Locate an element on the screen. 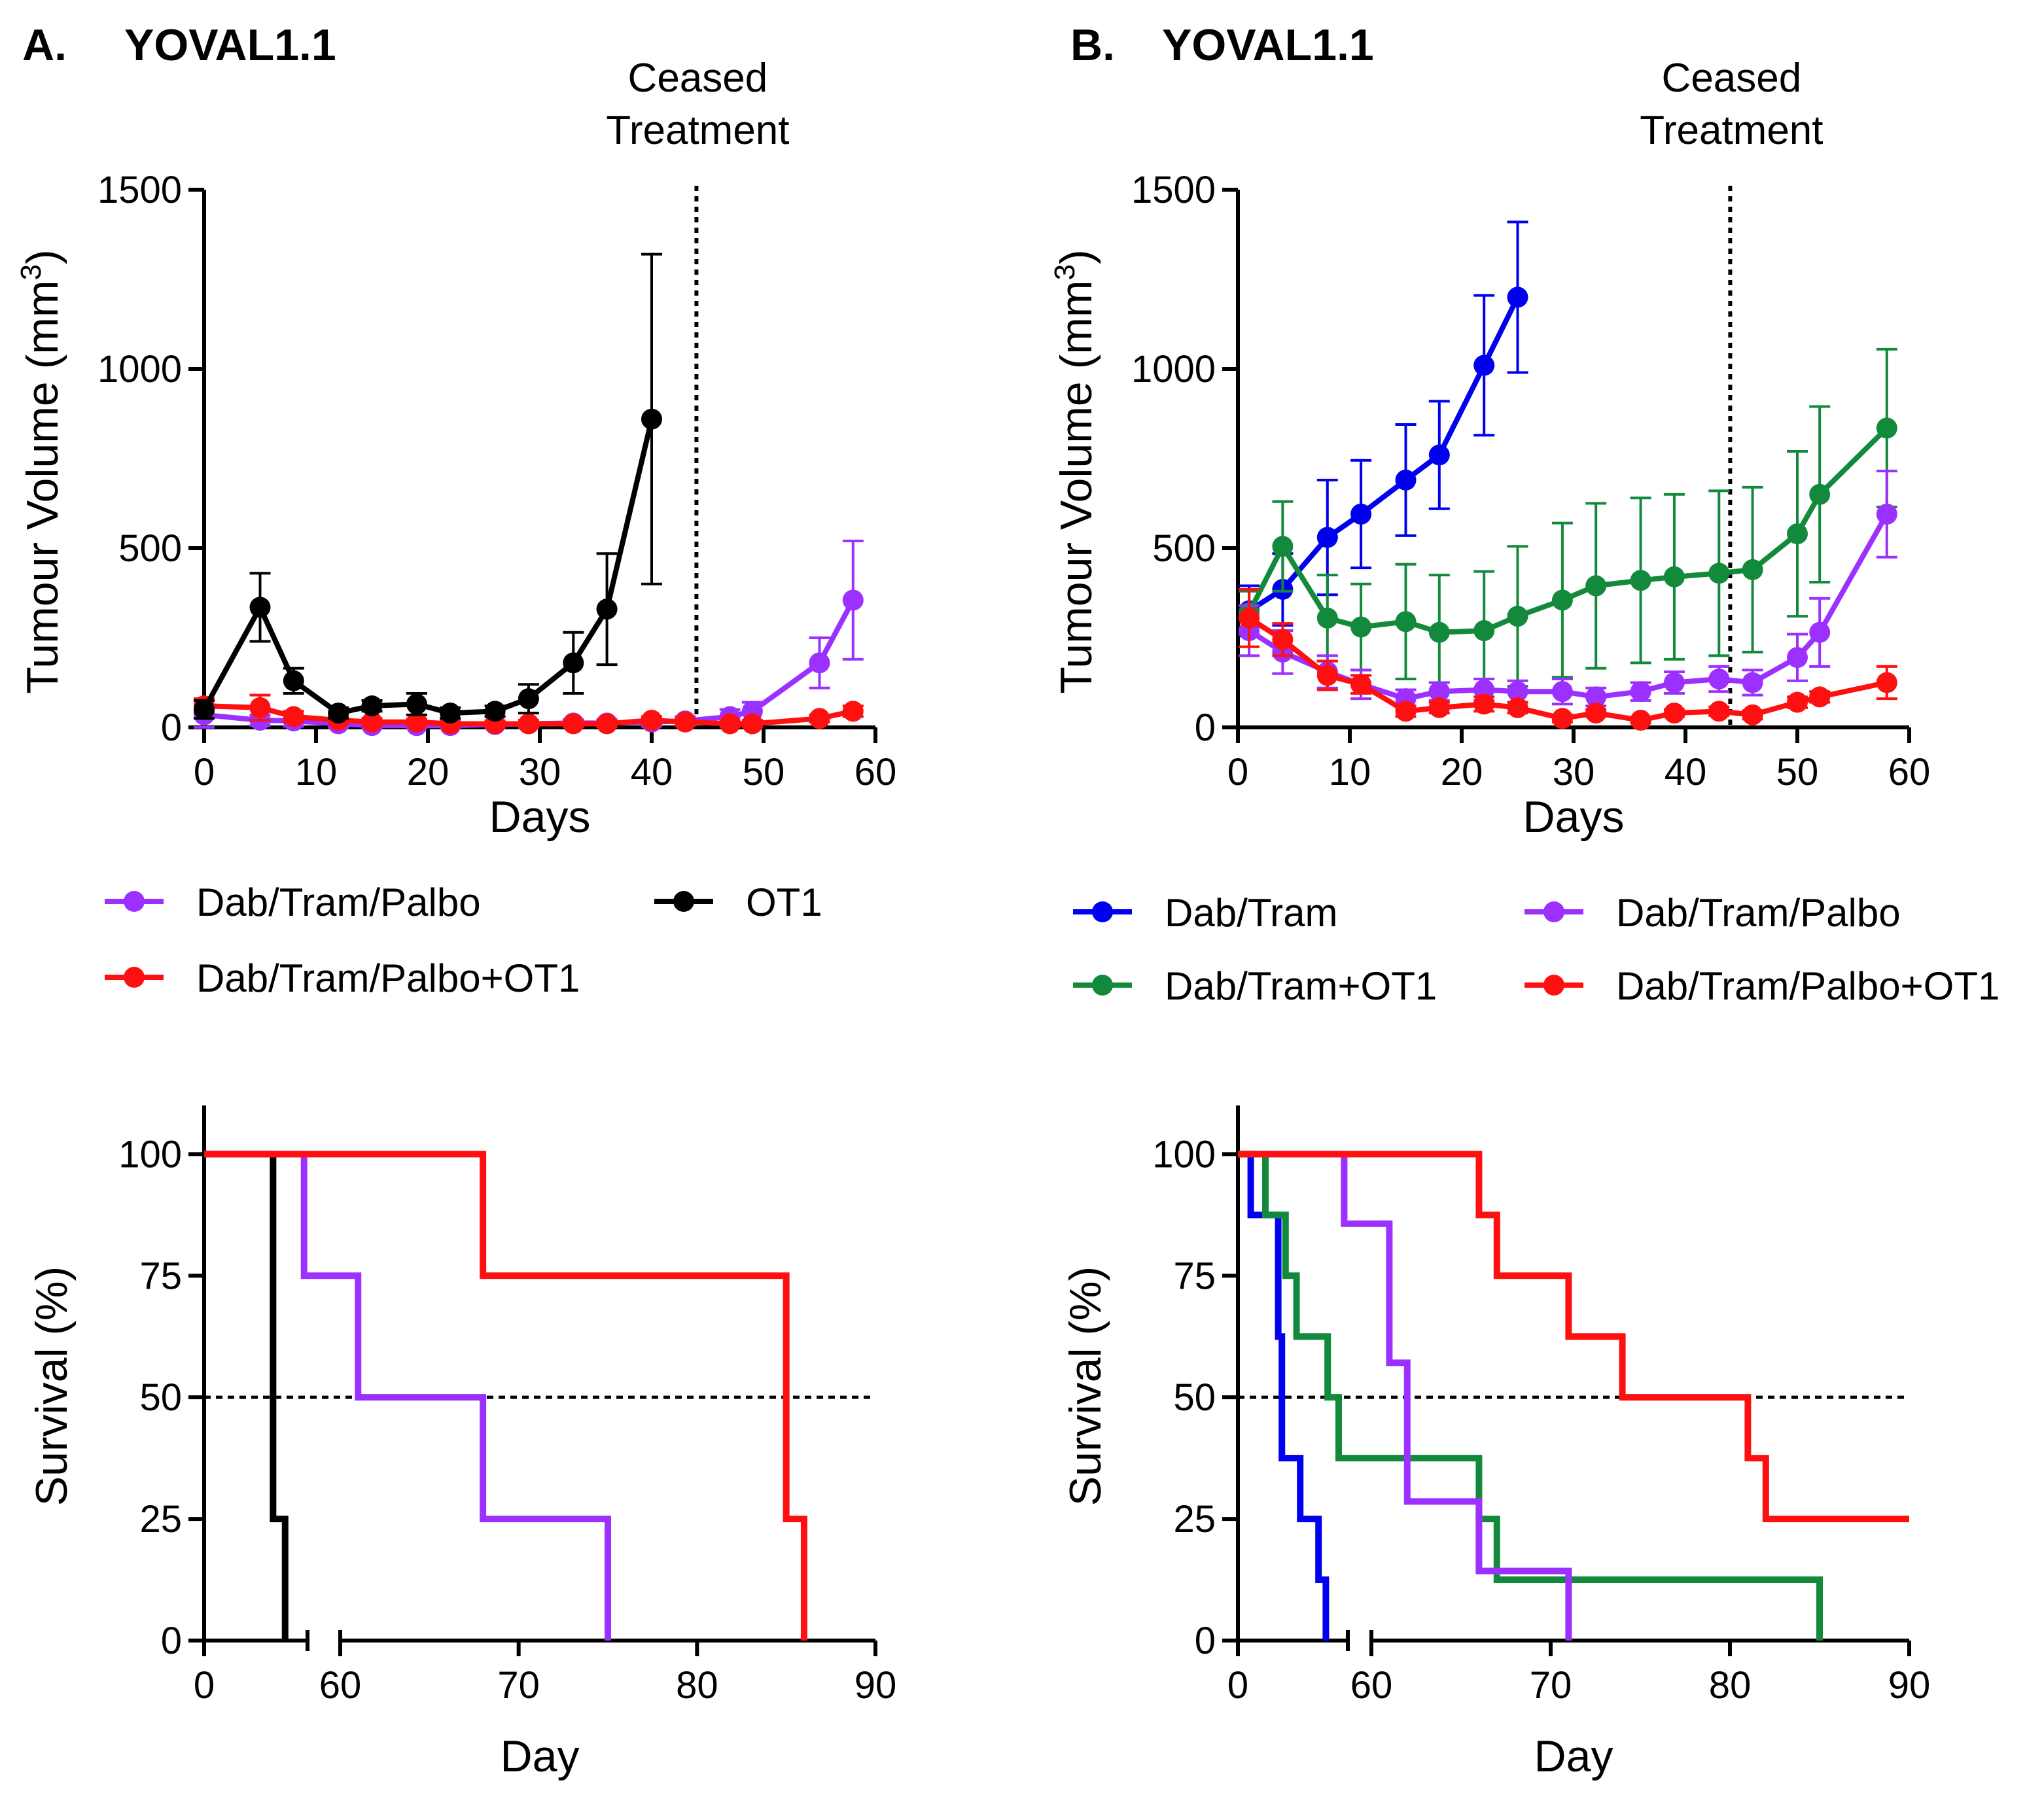  y-tick-label: 75 is located at coordinates (1194, 1276).